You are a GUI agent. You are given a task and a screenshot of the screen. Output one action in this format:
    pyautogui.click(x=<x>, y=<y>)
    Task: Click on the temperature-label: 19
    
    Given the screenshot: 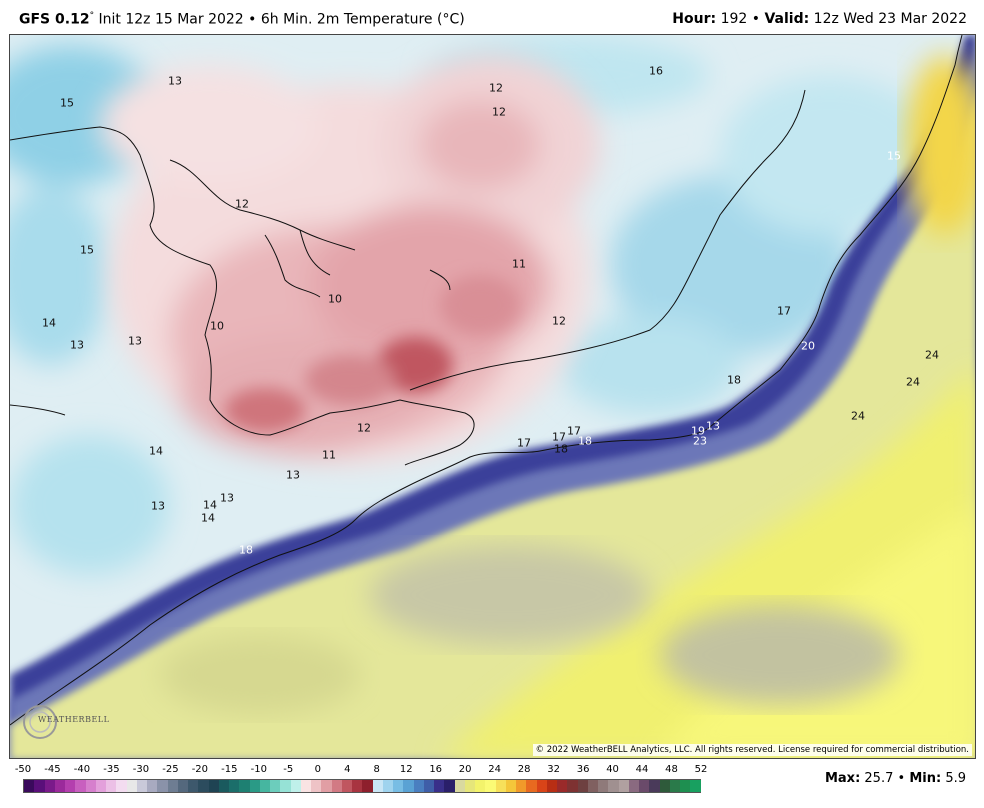 What is the action you would take?
    pyautogui.click(x=698, y=431)
    